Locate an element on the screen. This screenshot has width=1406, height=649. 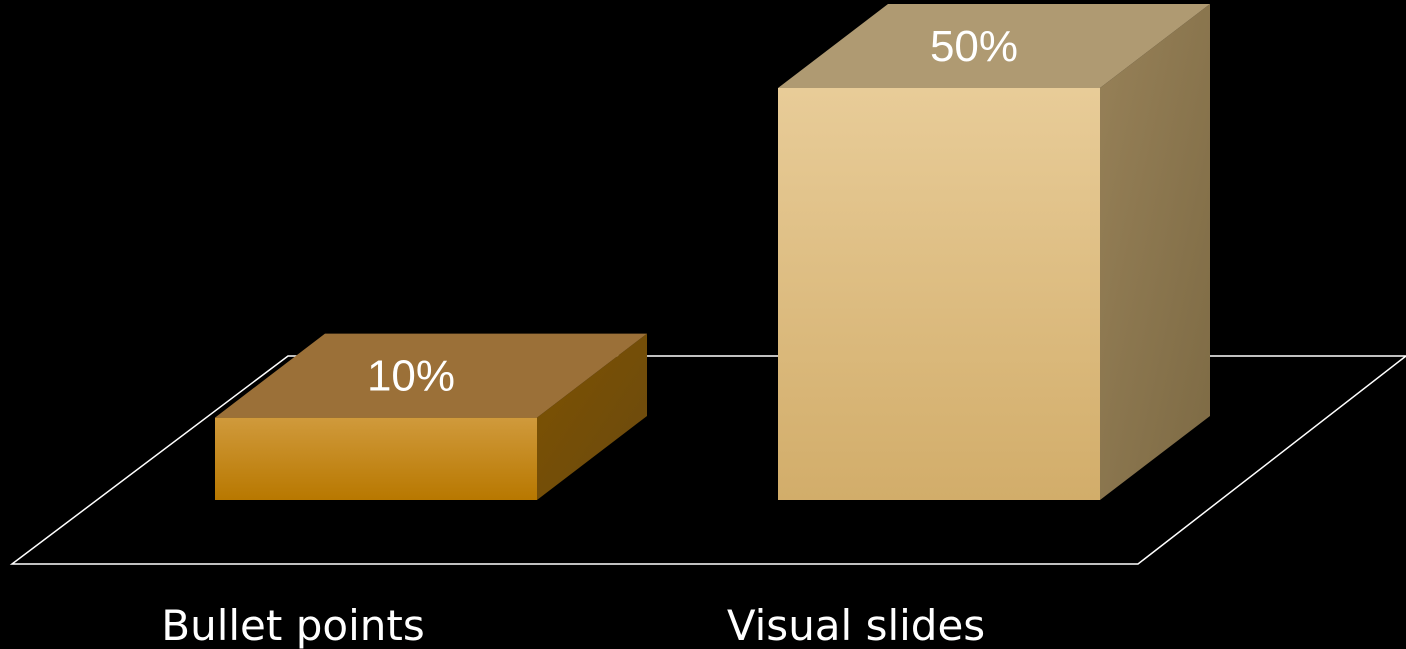
bar-side-visual-slides is located at coordinates (1155, 252).